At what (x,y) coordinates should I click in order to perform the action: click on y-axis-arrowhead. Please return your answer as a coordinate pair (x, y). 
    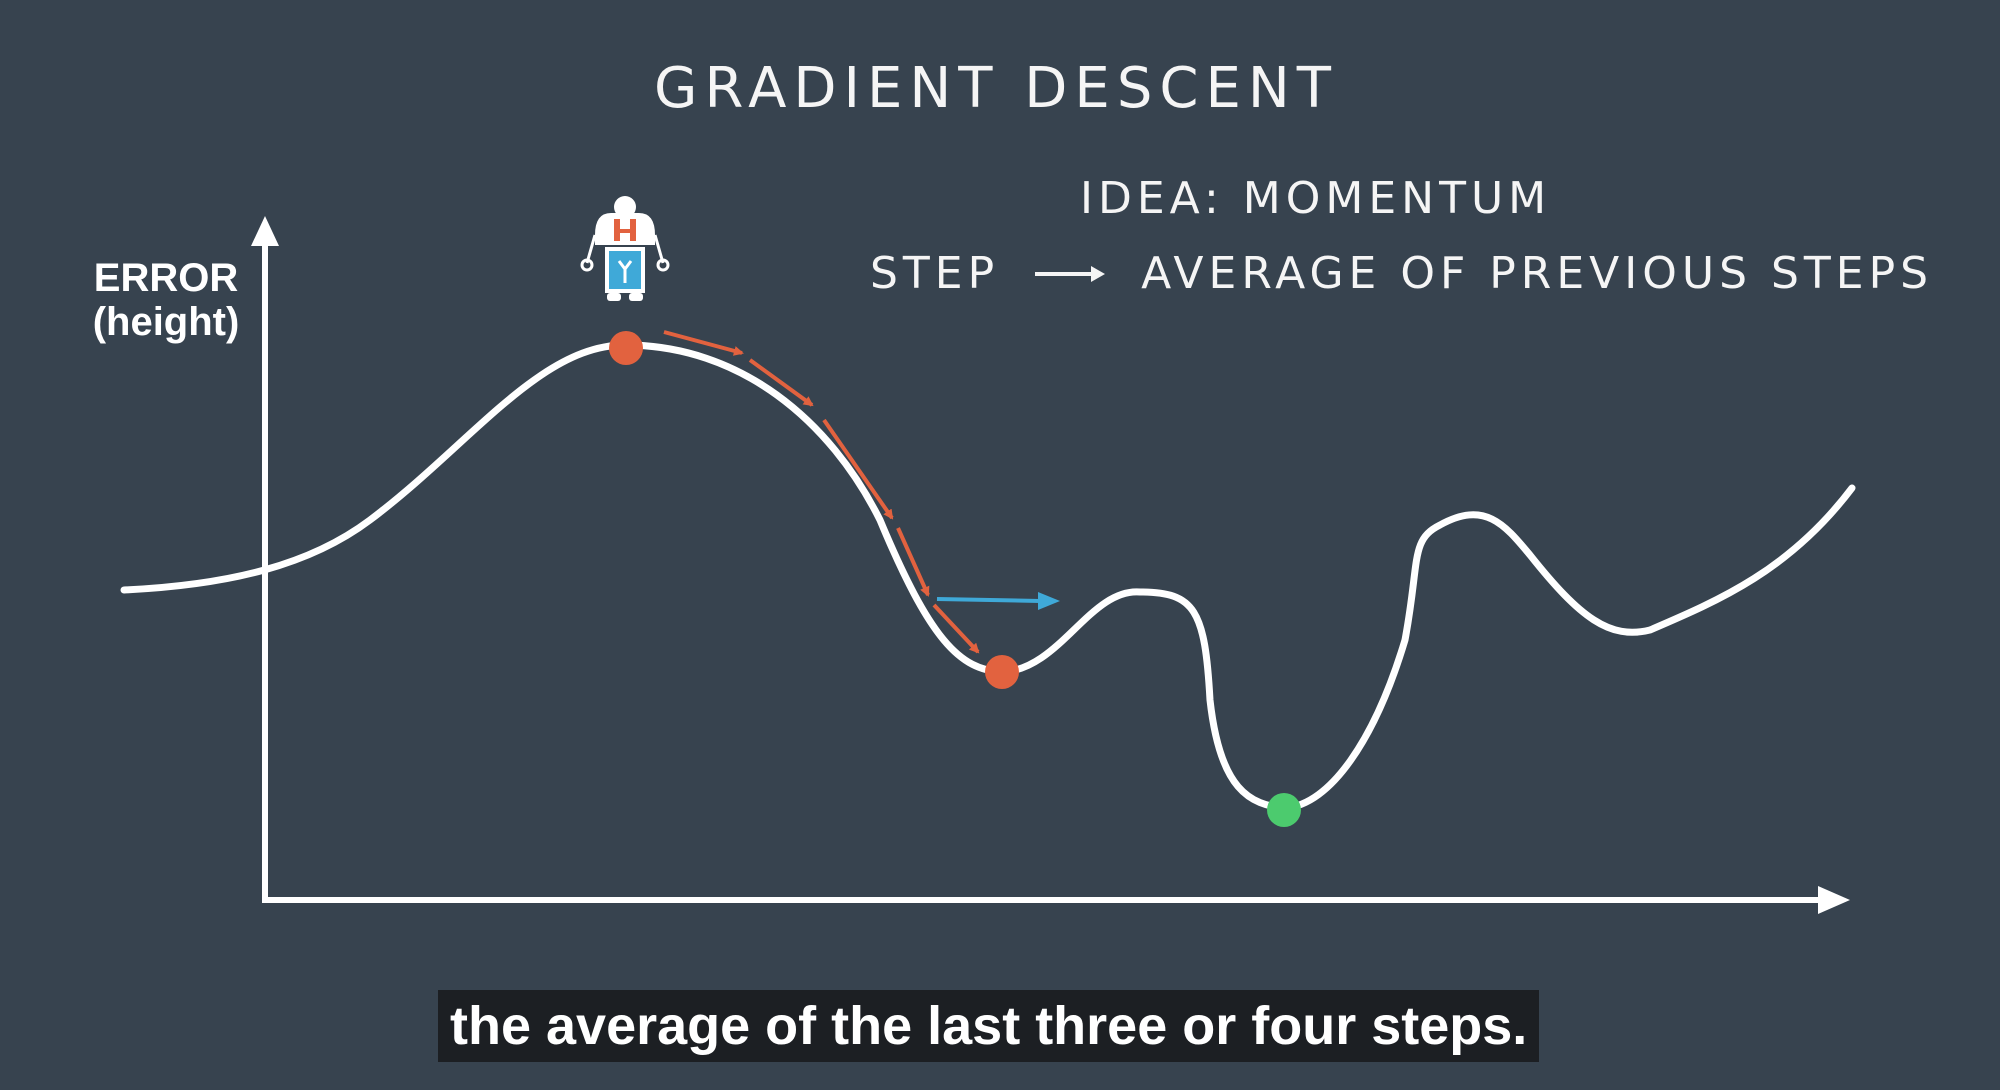
    Looking at the image, I should click on (265, 231).